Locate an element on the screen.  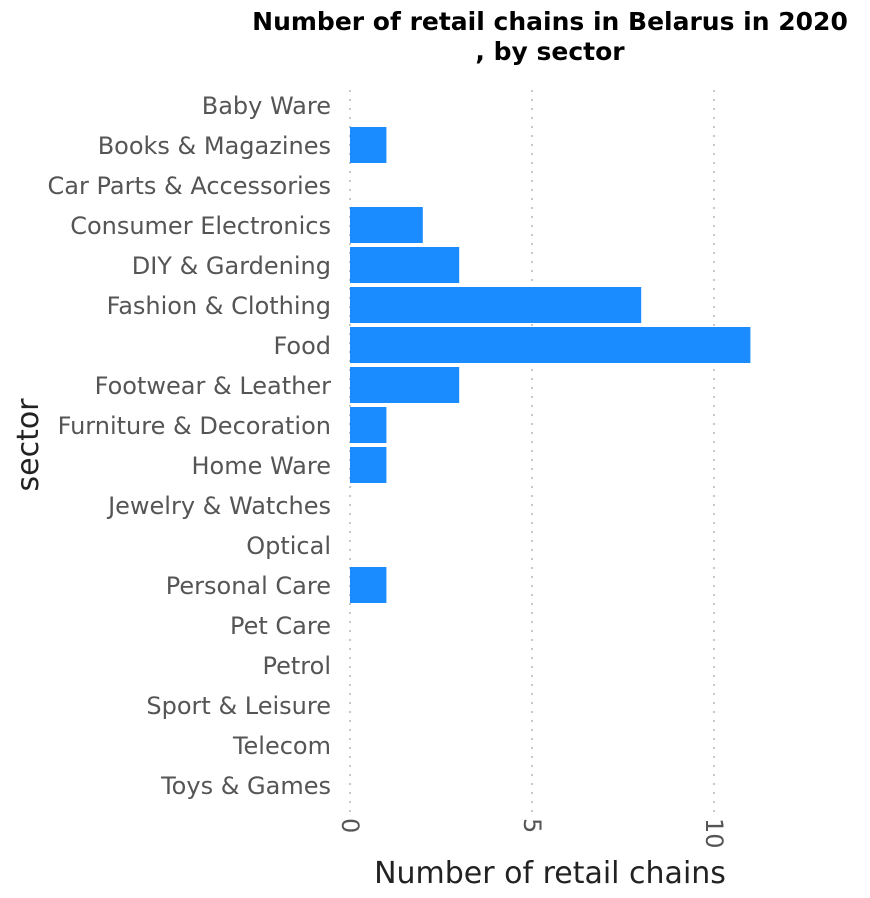
category-label: Petrol is located at coordinates (297, 666).